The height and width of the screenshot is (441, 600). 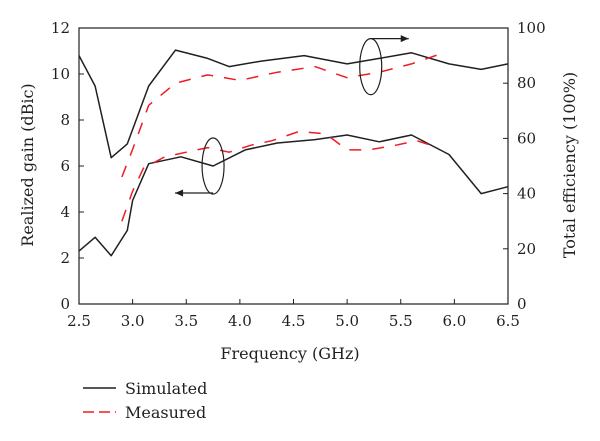 I want to click on left-y-tick-label: 2, so click(x=65, y=258).